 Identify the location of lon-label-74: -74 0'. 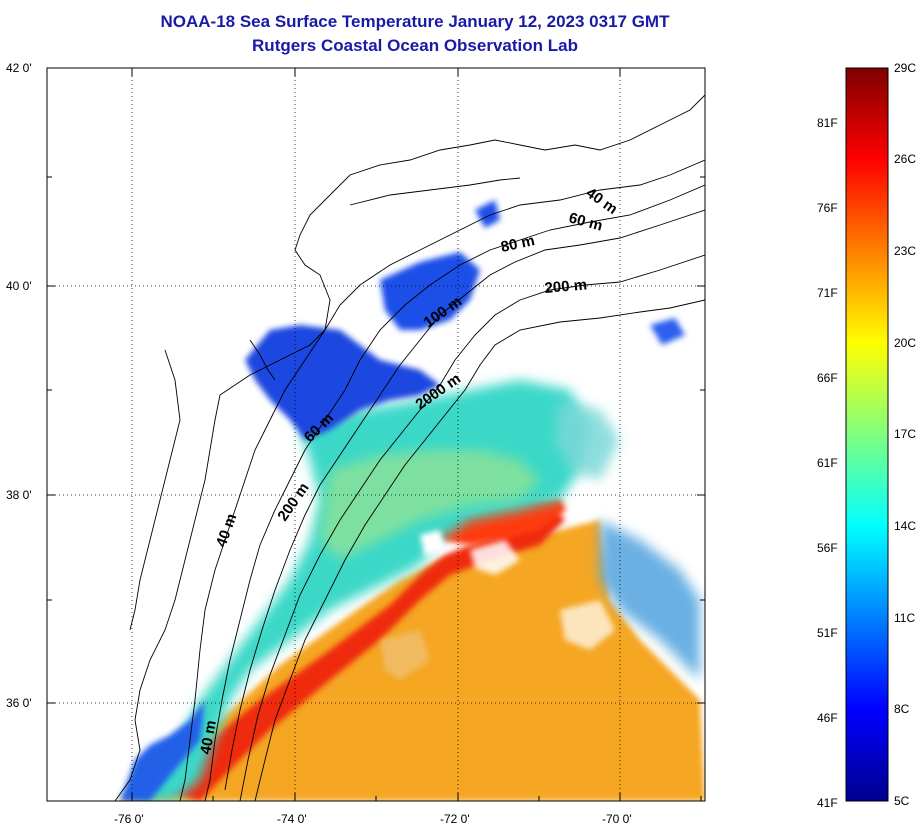
(292, 819).